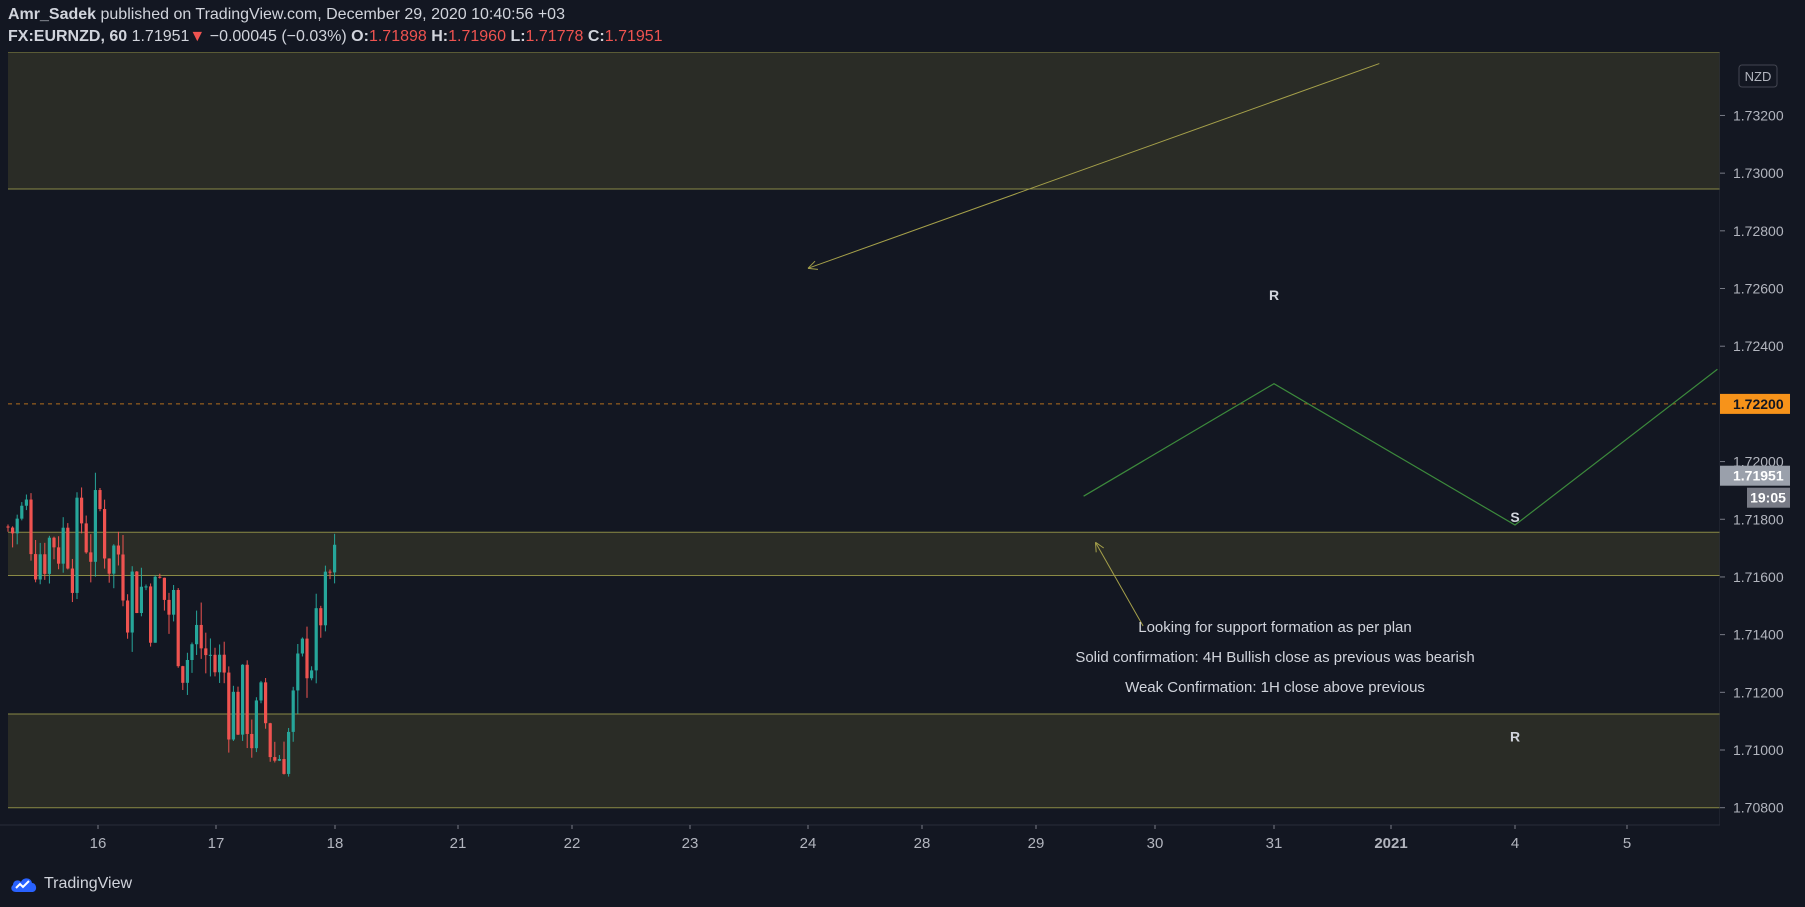 The width and height of the screenshot is (1805, 907). Describe the element at coordinates (1627, 843) in the screenshot. I see `time-tick-label: 5` at that location.